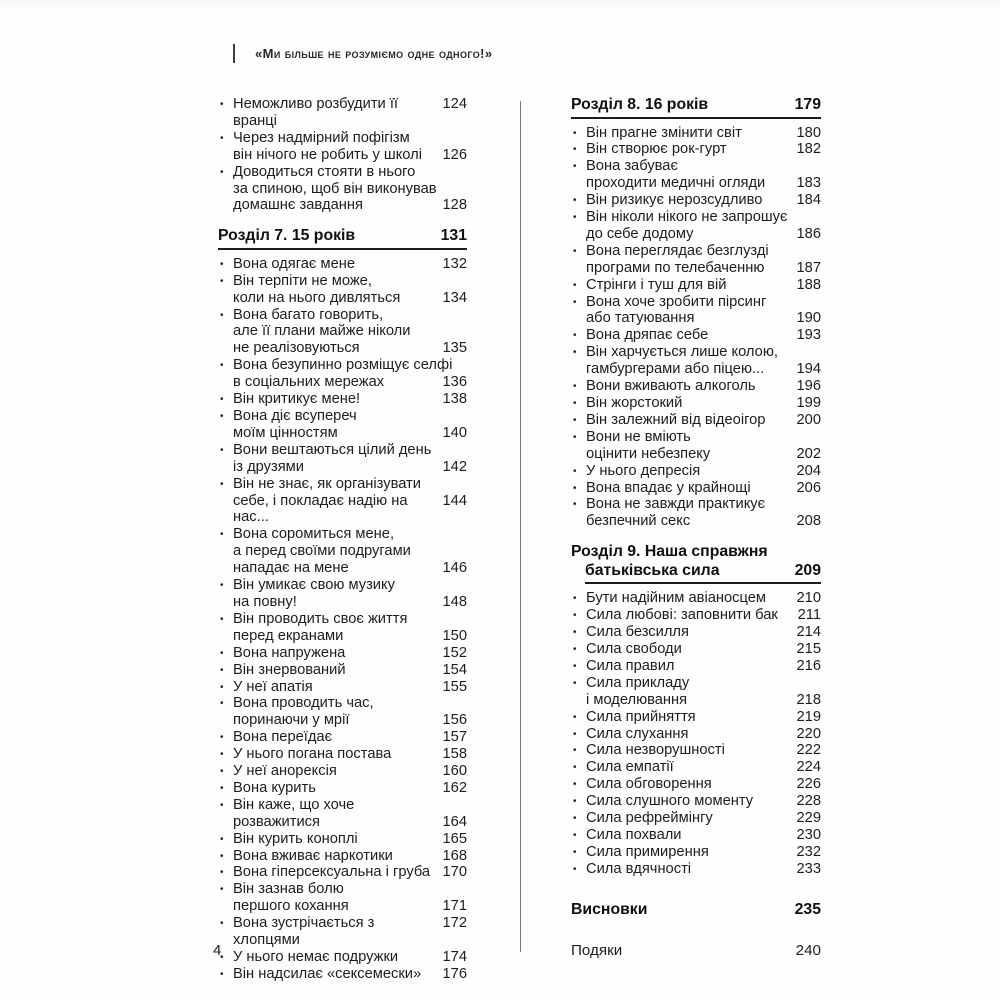  What do you see at coordinates (332, 872) in the screenshot?
I see `entry-text: Вона гіперсексуальна і груба` at bounding box center [332, 872].